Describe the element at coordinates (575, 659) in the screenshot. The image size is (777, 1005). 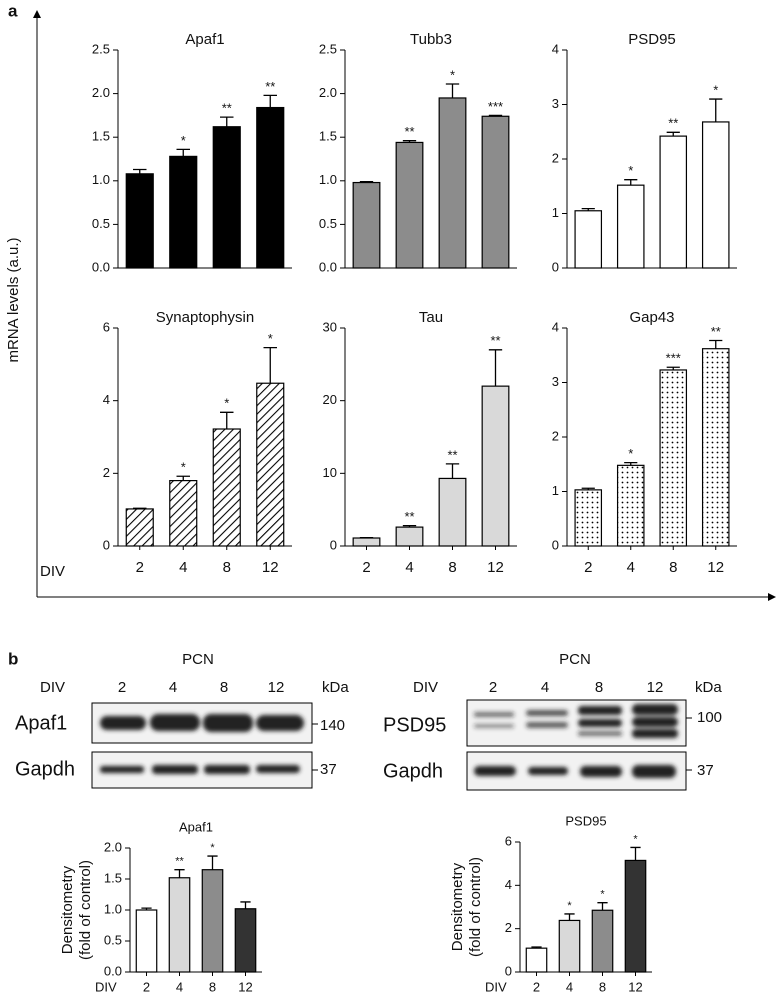
I see `blot-header: PCN` at that location.